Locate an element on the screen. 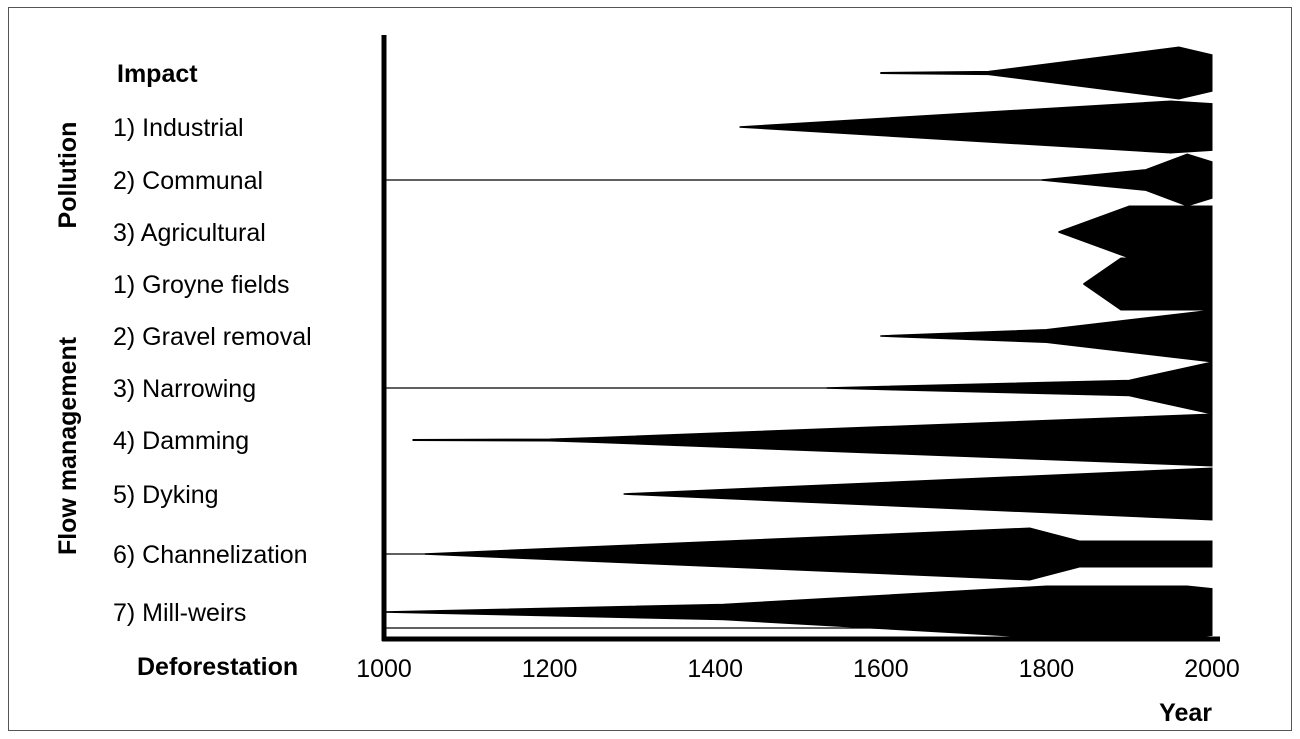 The height and width of the screenshot is (739, 1300). x-tick-1200: 1200 is located at coordinates (550, 669).